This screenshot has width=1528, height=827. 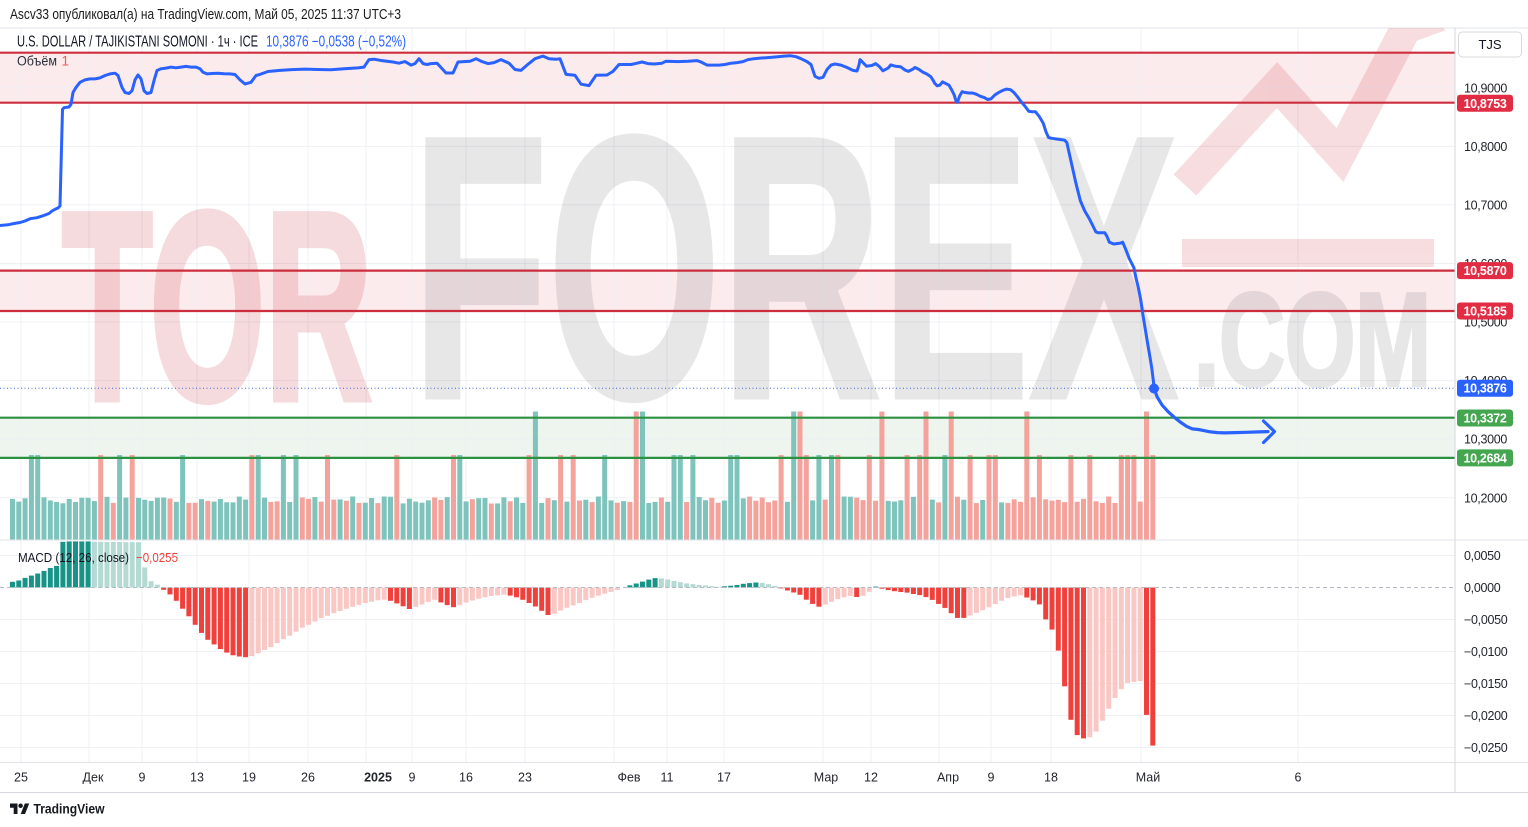 I want to click on svg-text: 11, so click(x=667, y=778).